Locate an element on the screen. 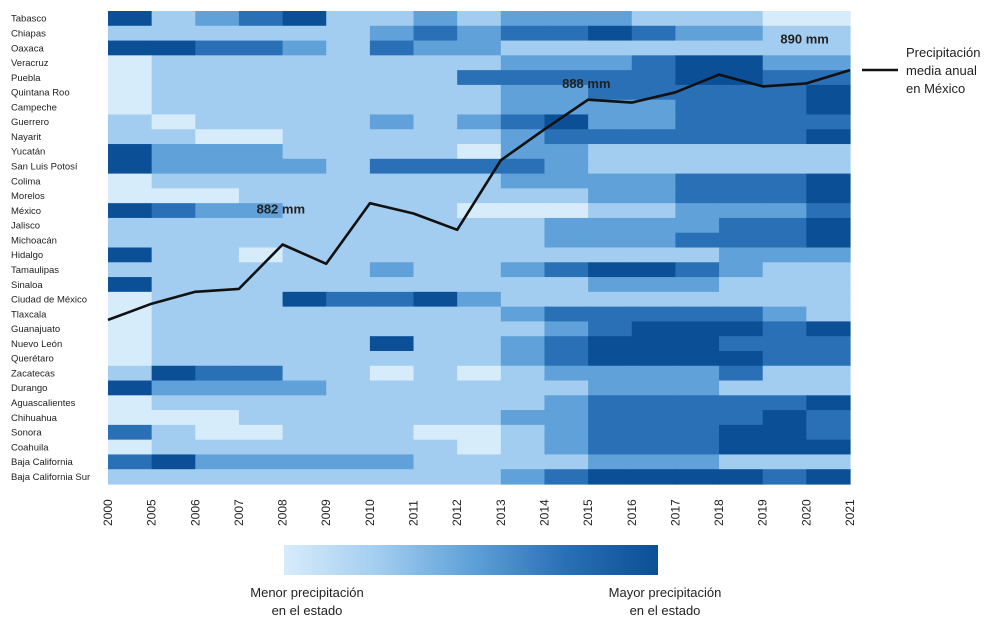 This screenshot has width=1000, height=620. state-label: Campeche is located at coordinates (34, 107).